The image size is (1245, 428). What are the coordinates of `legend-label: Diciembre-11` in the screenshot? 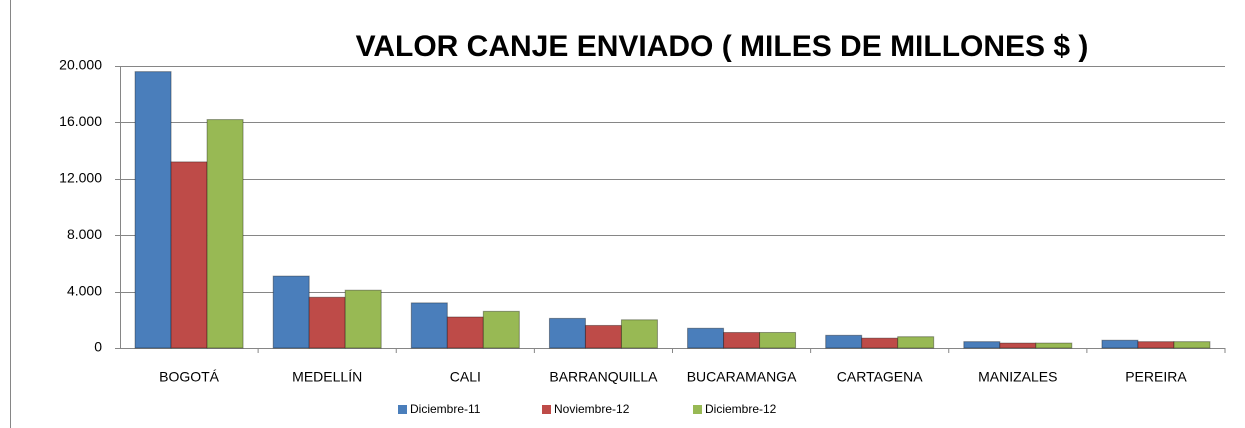 It's located at (445, 409).